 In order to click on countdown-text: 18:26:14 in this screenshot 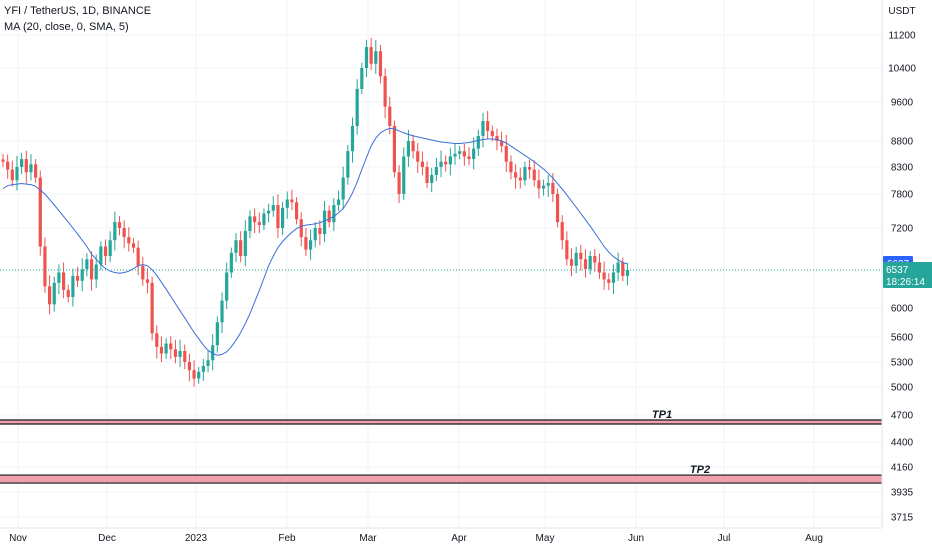, I will do `click(905, 282)`.